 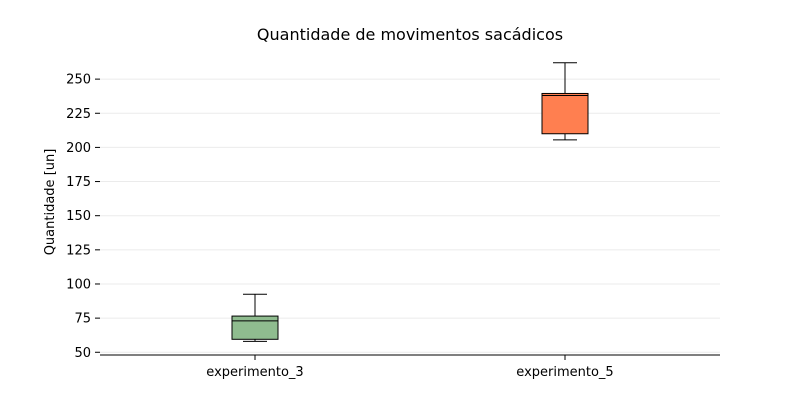 I want to click on y-axis-label: Quantidade [un], so click(x=50, y=202).